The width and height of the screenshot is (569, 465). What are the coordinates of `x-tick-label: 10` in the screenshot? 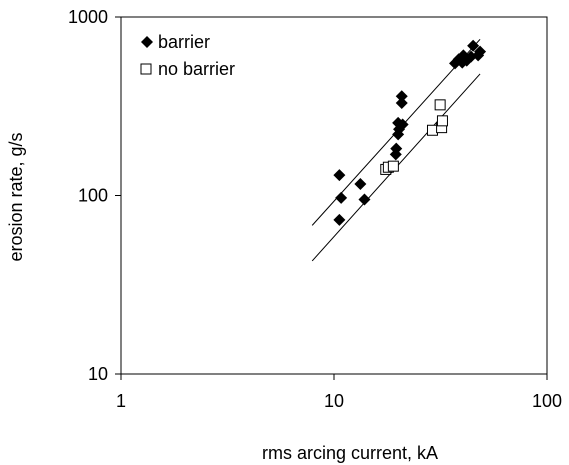 It's located at (334, 401).